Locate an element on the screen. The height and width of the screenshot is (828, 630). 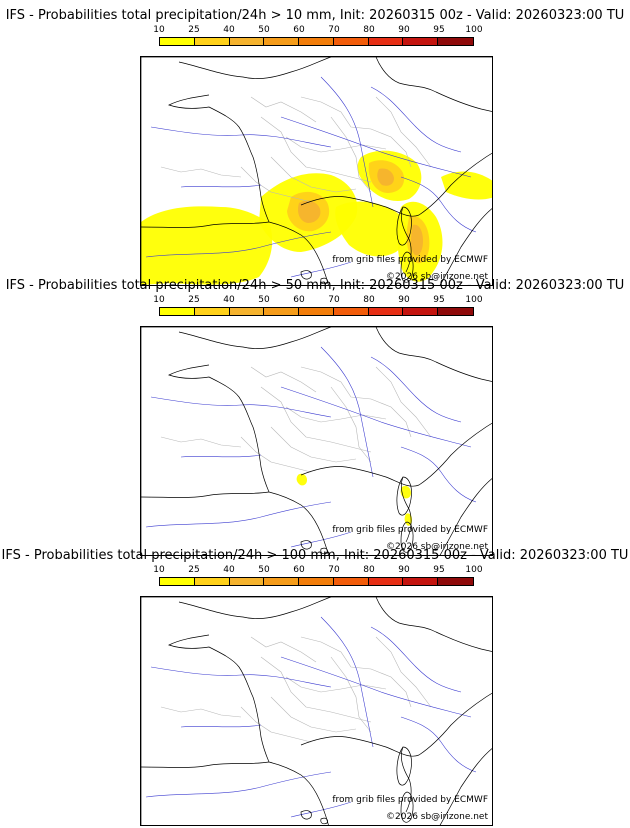
colorbar-tick-label: 10 is located at coordinates (159, 570).